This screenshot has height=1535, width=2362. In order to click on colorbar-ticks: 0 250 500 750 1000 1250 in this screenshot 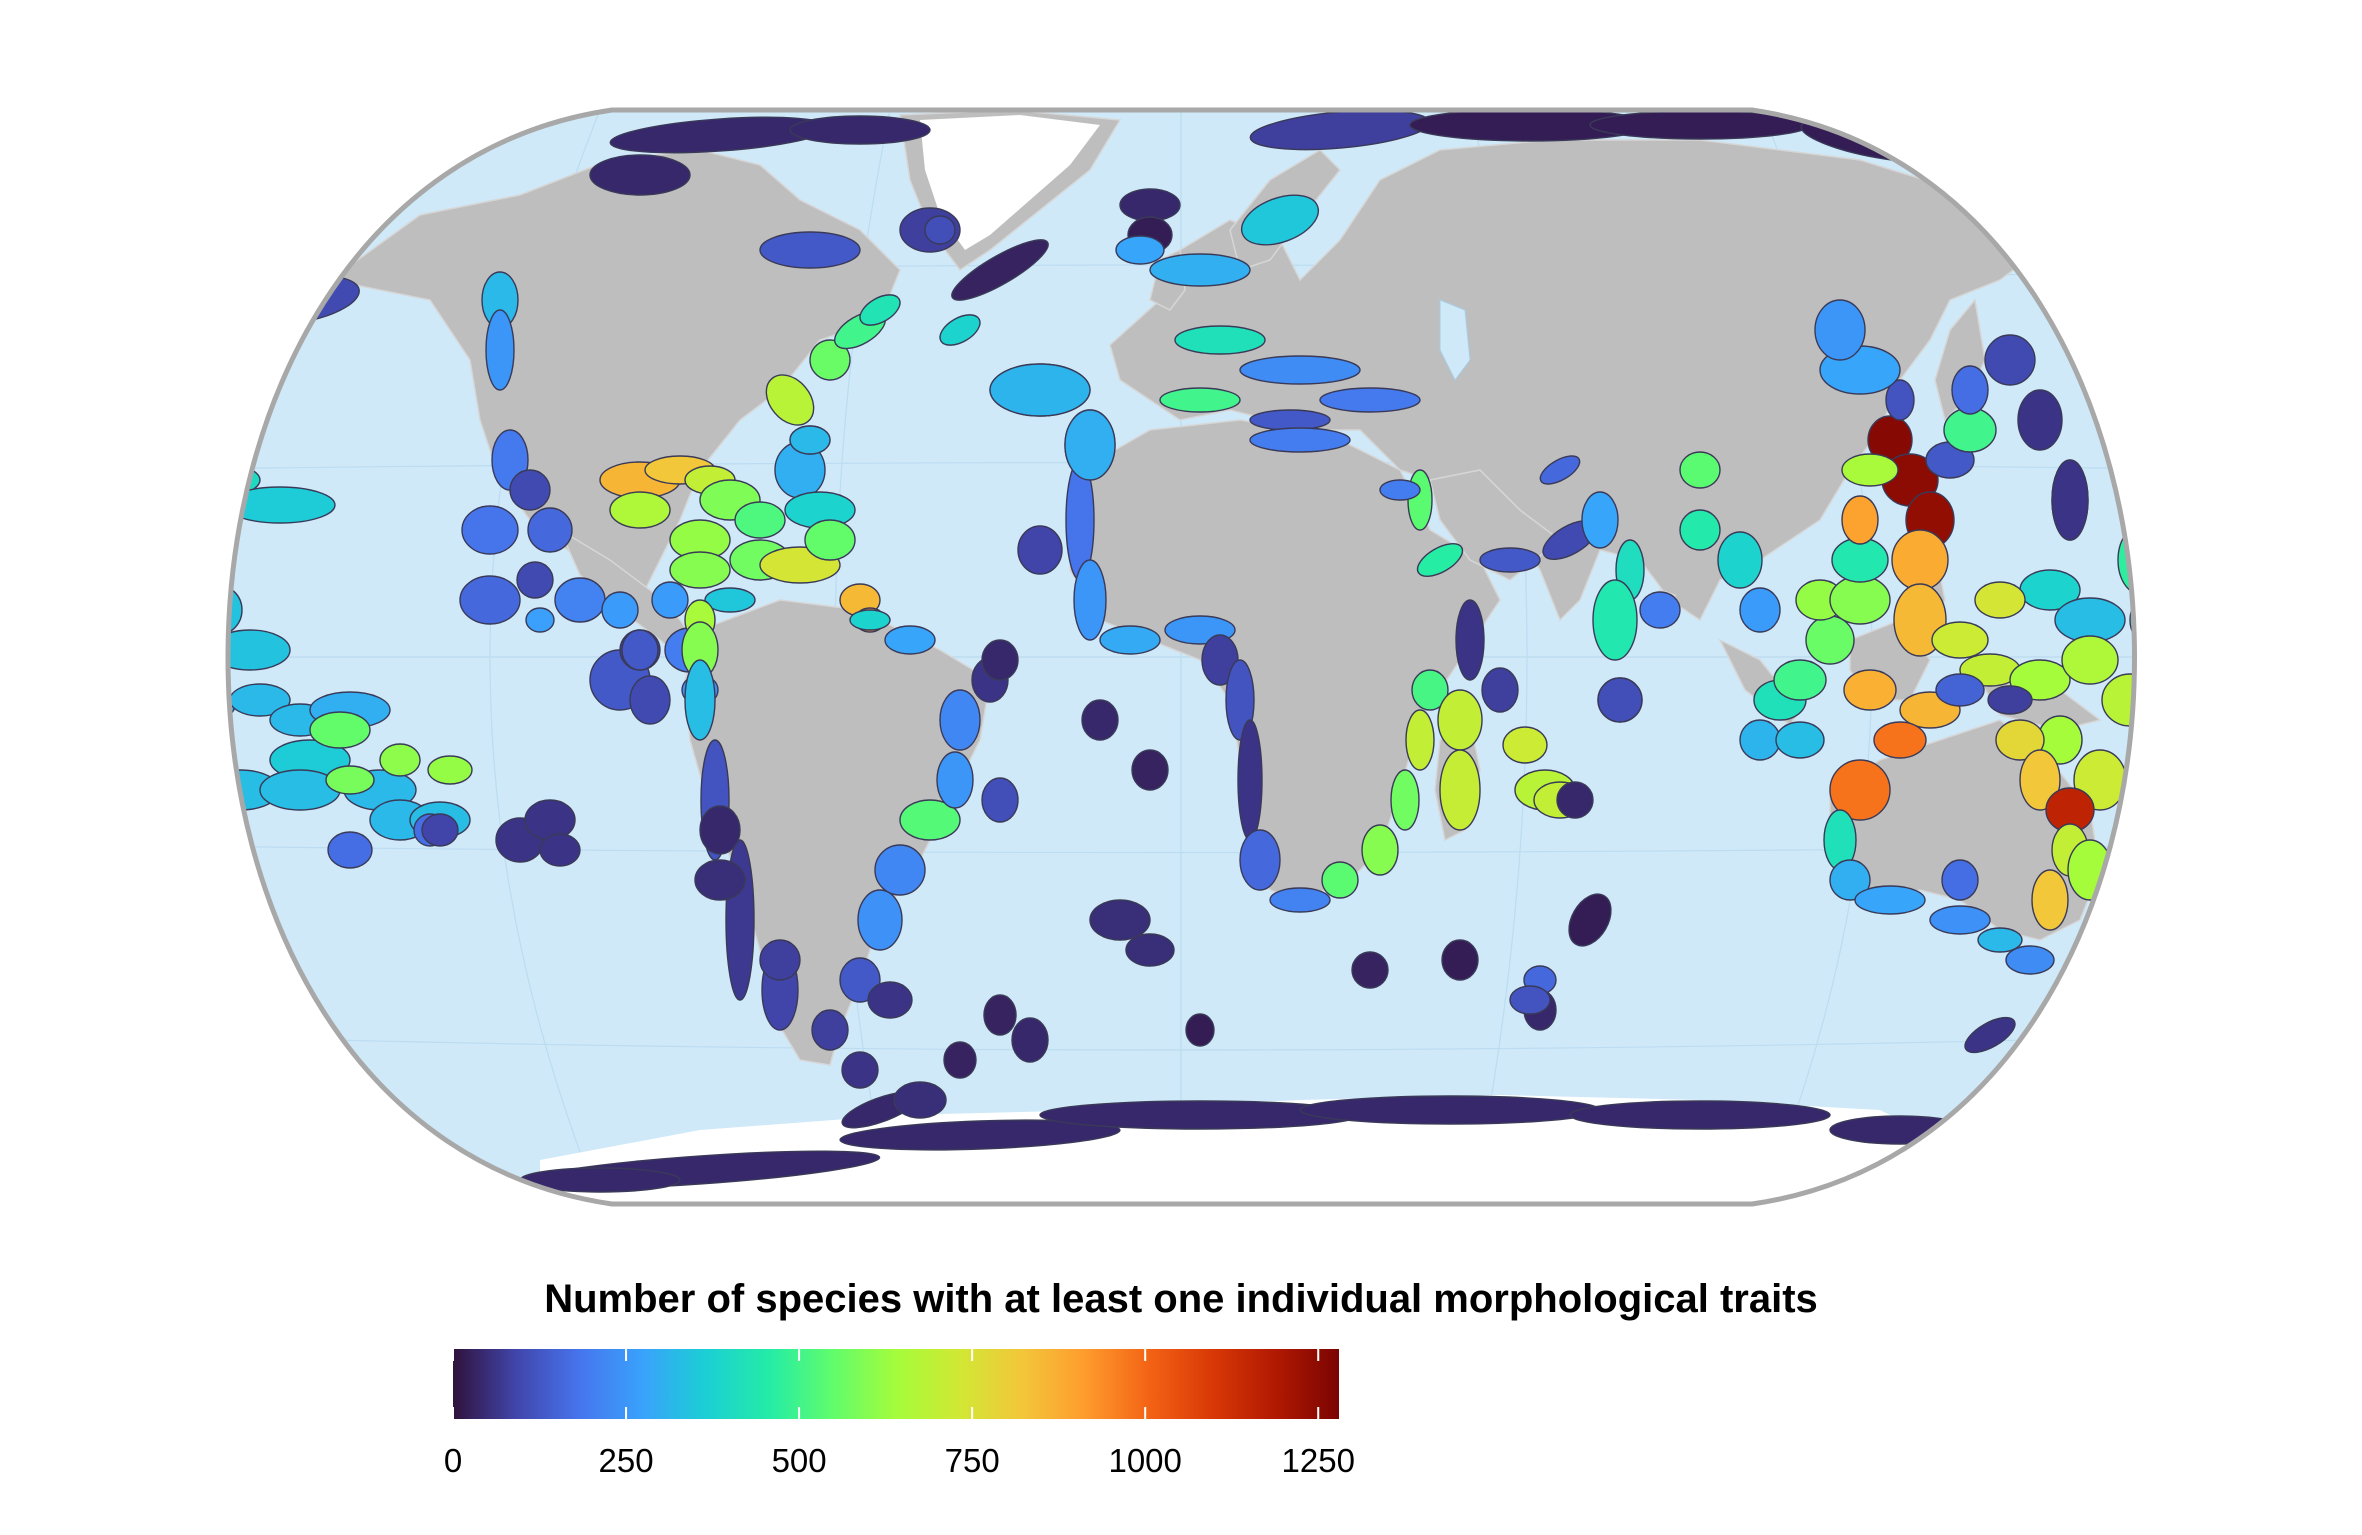, I will do `click(899, 1414)`.